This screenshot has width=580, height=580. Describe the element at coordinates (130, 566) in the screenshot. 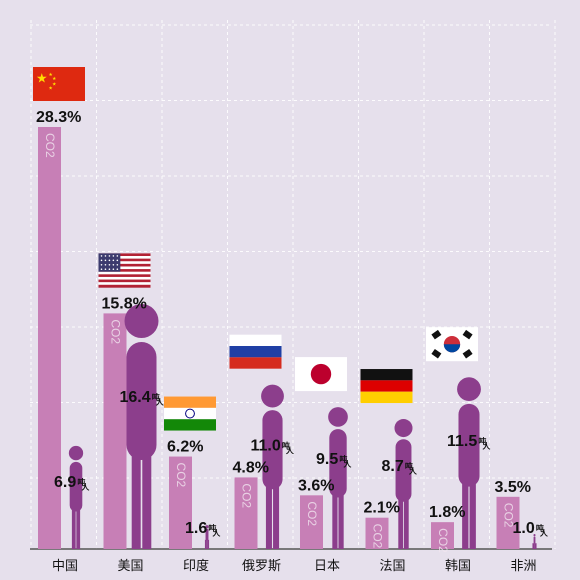

I see `category-label: 美国` at that location.